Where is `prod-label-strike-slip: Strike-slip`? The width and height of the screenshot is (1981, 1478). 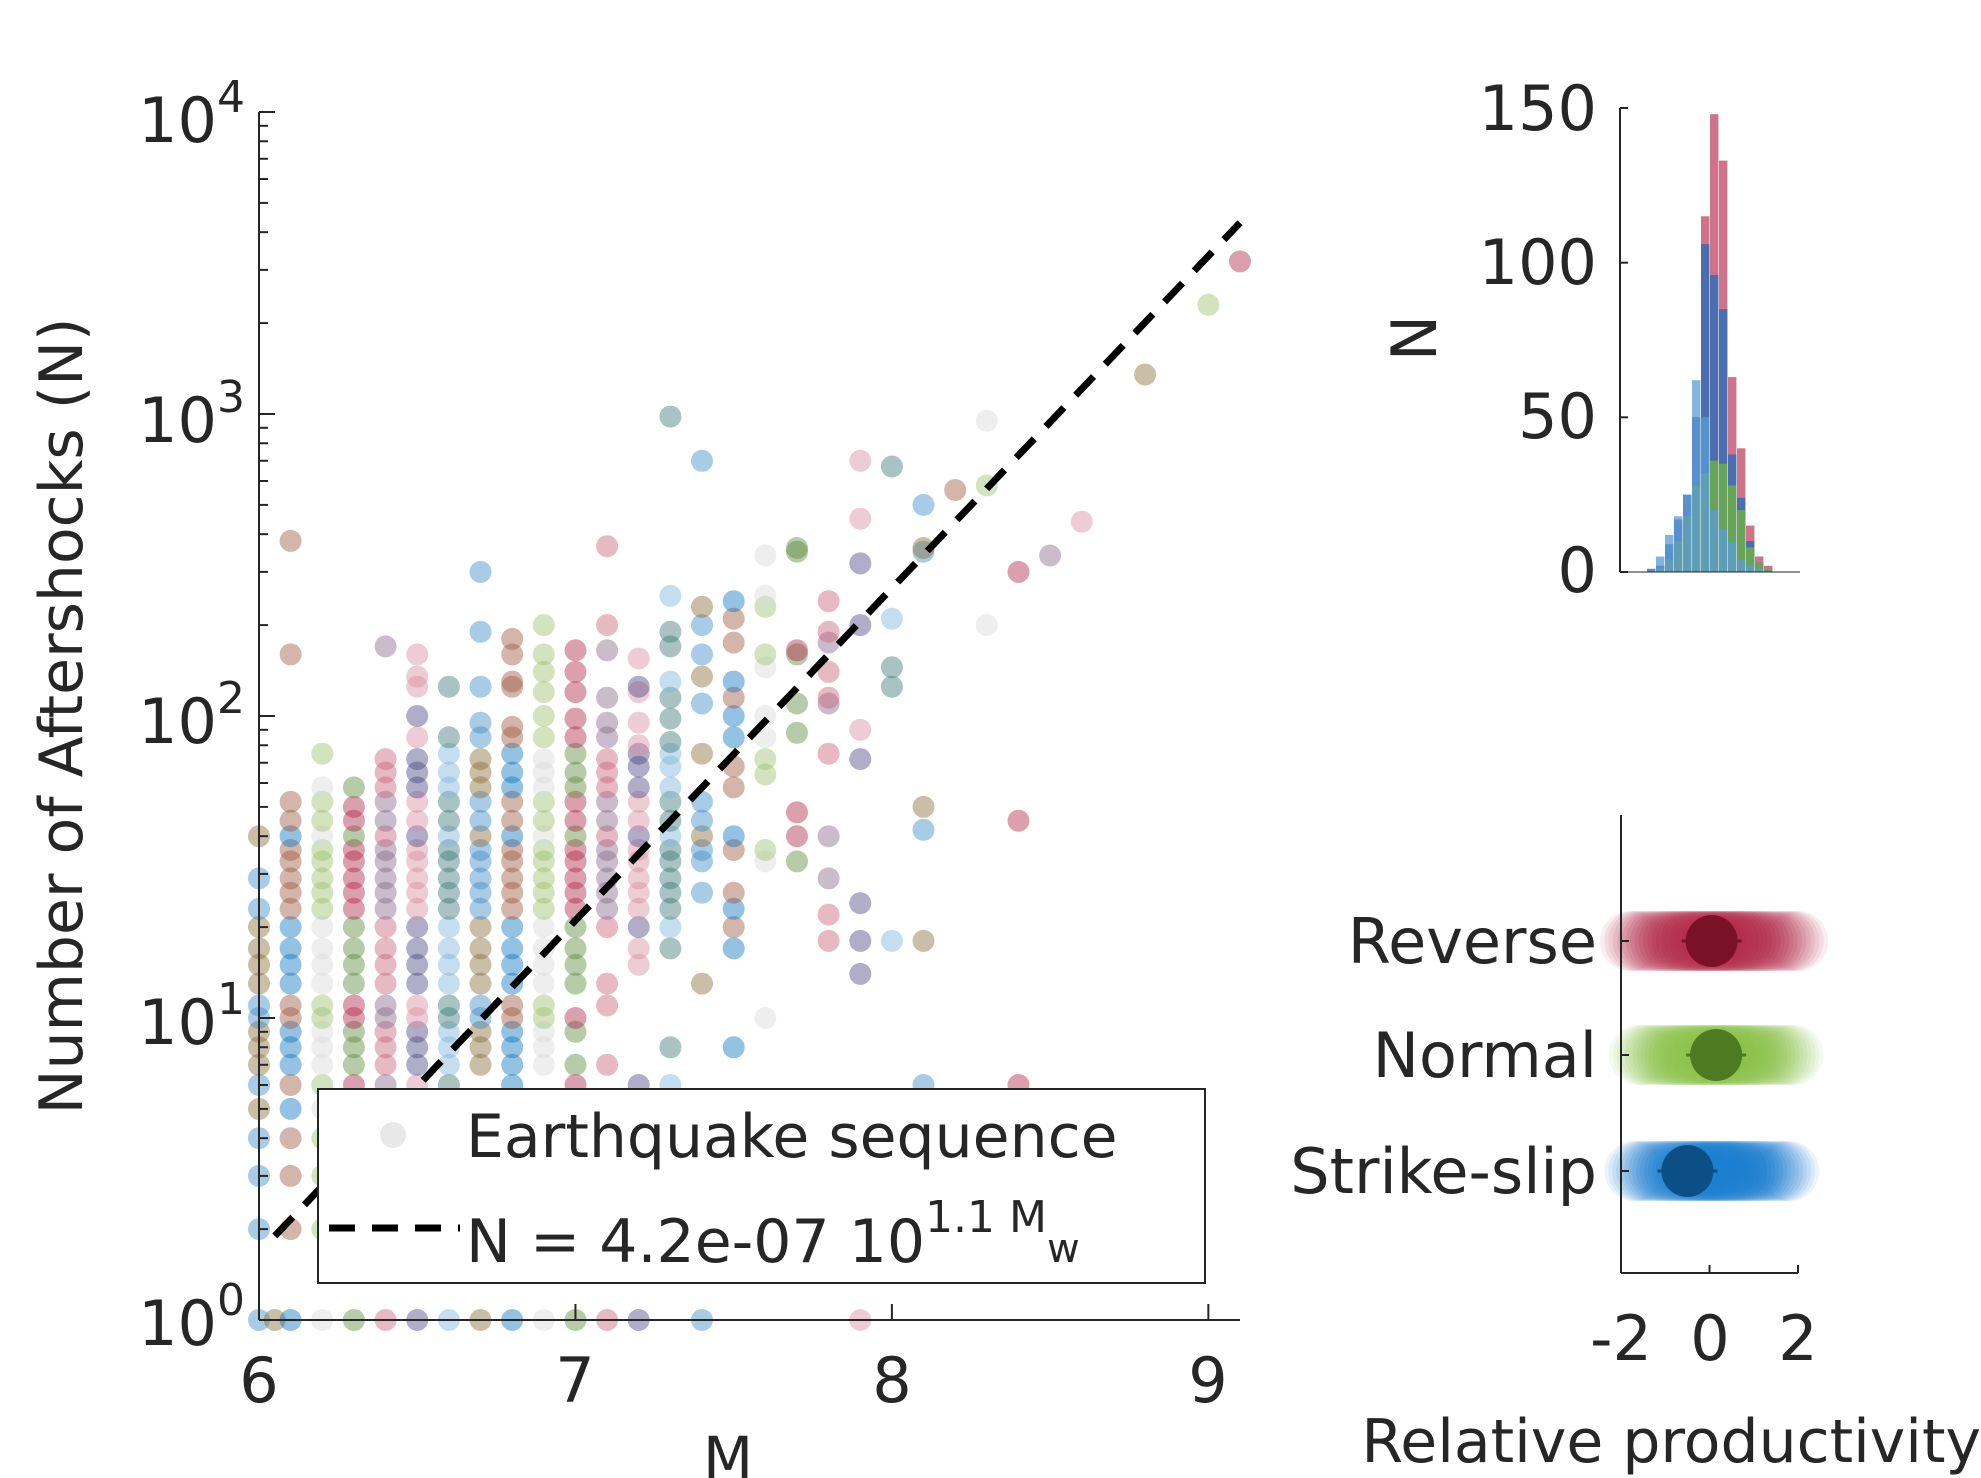 prod-label-strike-slip: Strike-slip is located at coordinates (1443, 1171).